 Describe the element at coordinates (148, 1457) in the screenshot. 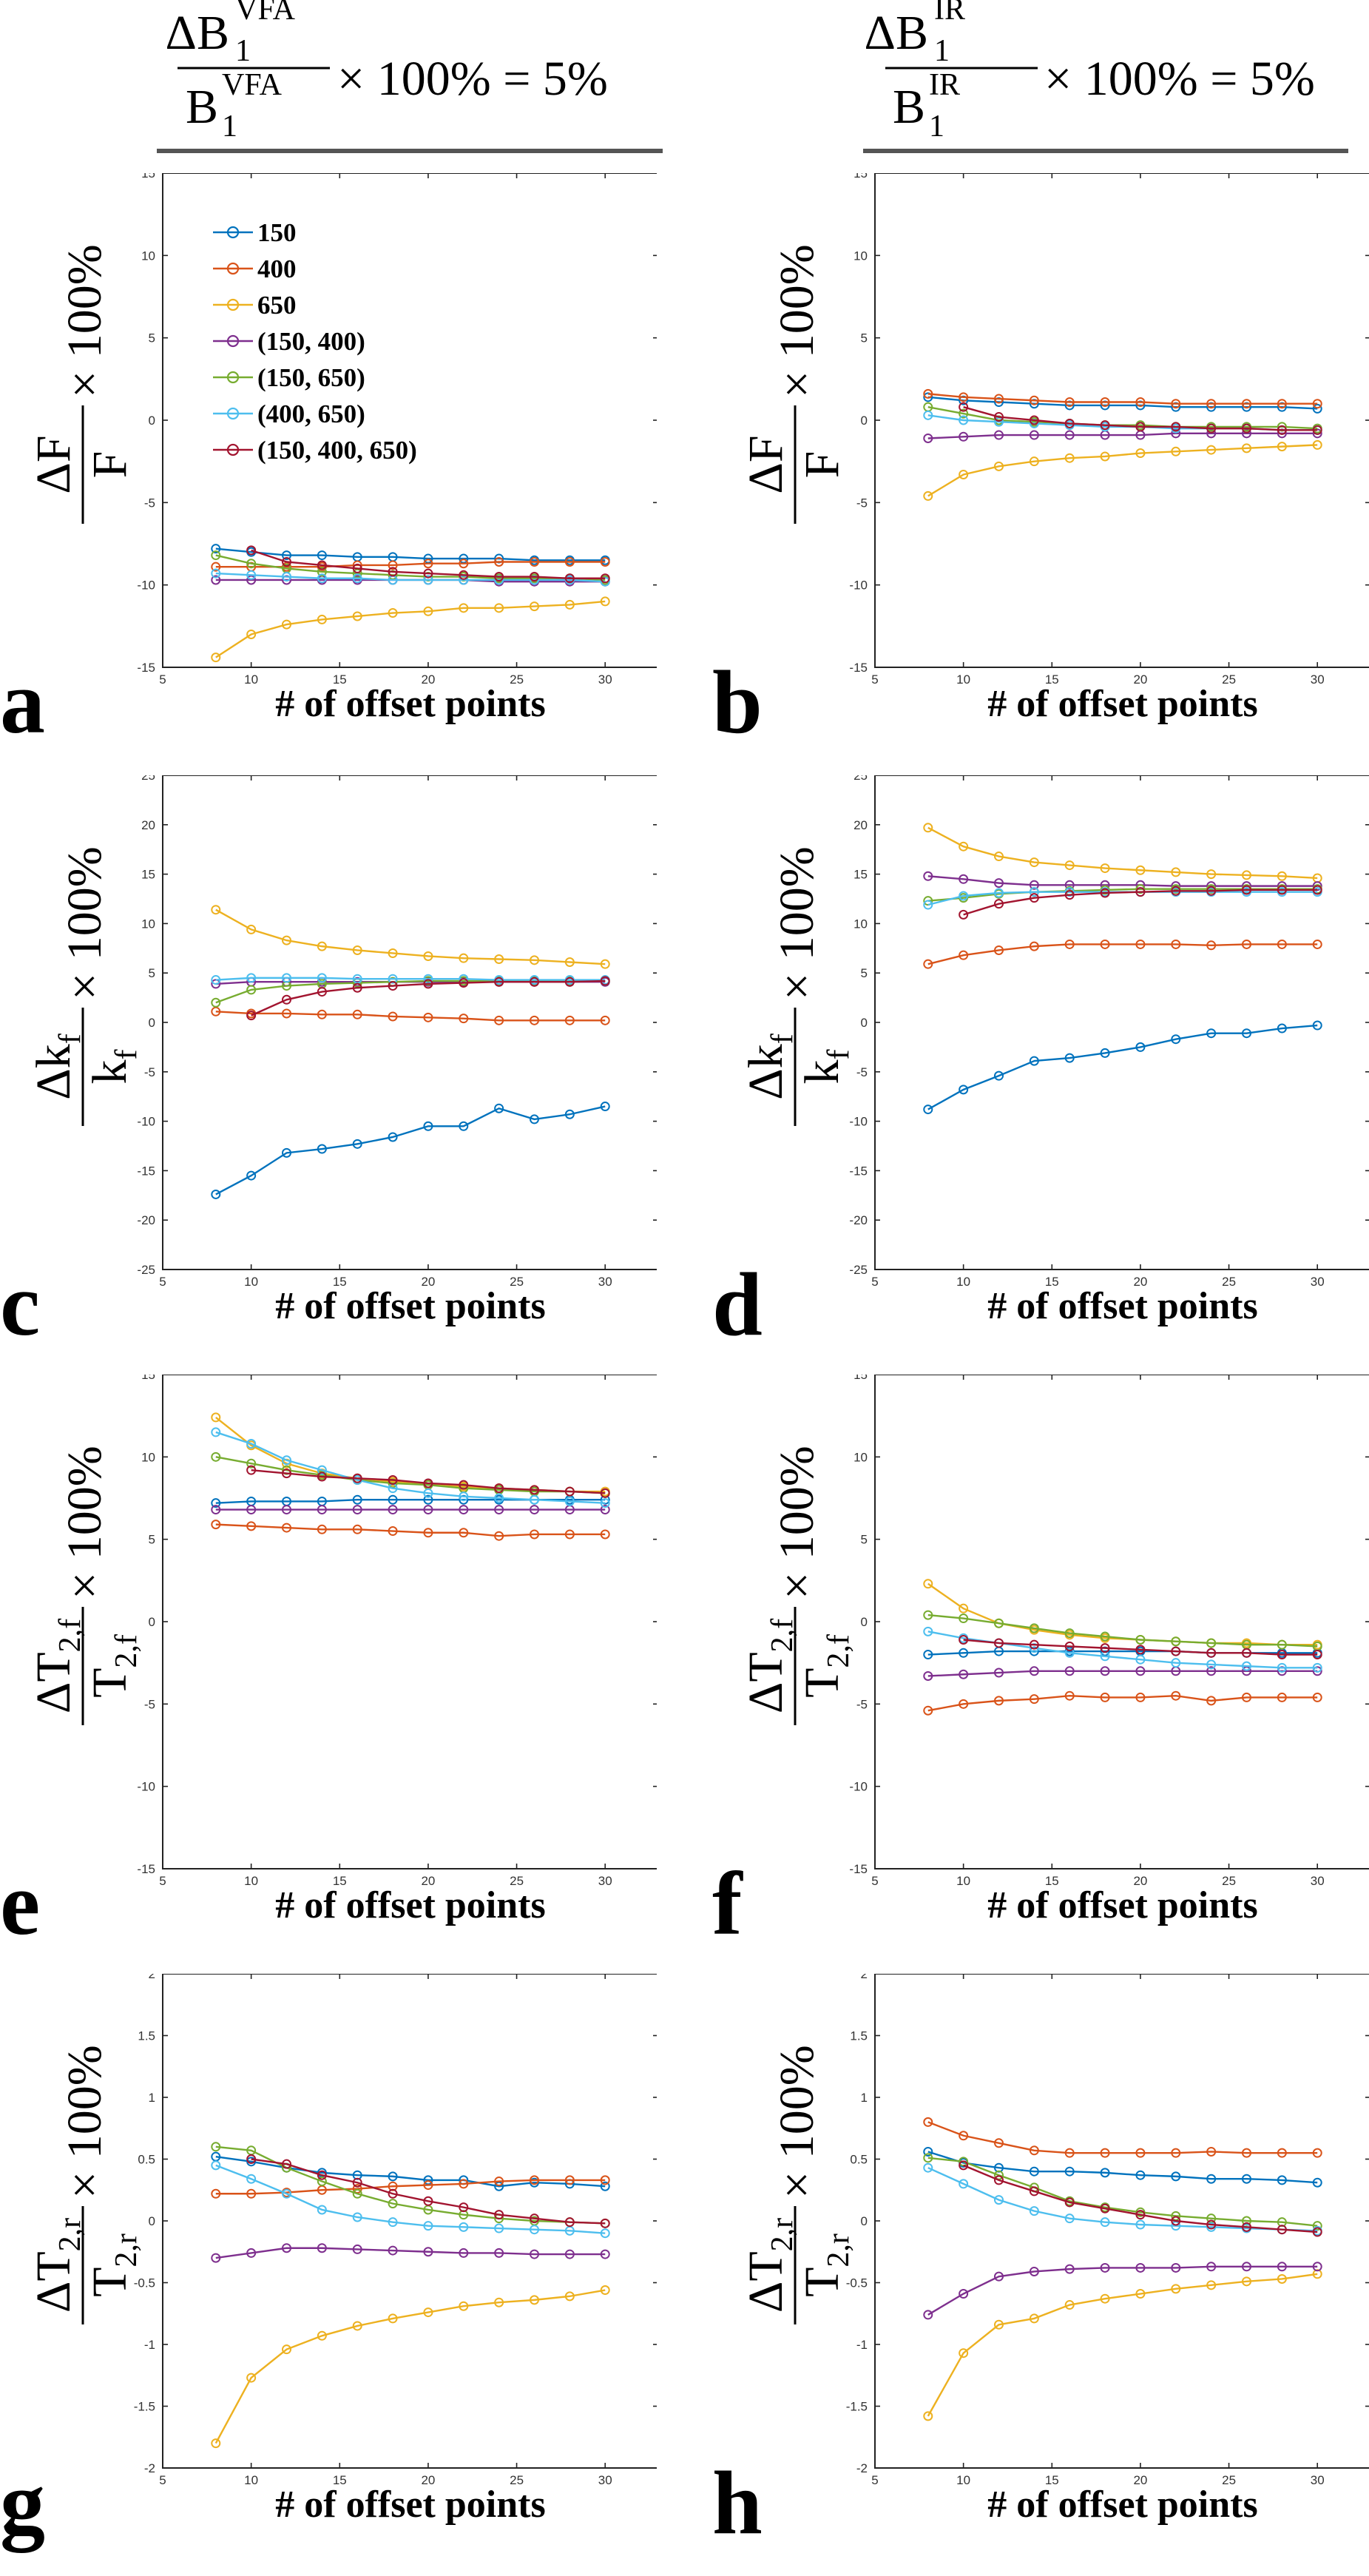

I see `y-tick-label: 10` at that location.